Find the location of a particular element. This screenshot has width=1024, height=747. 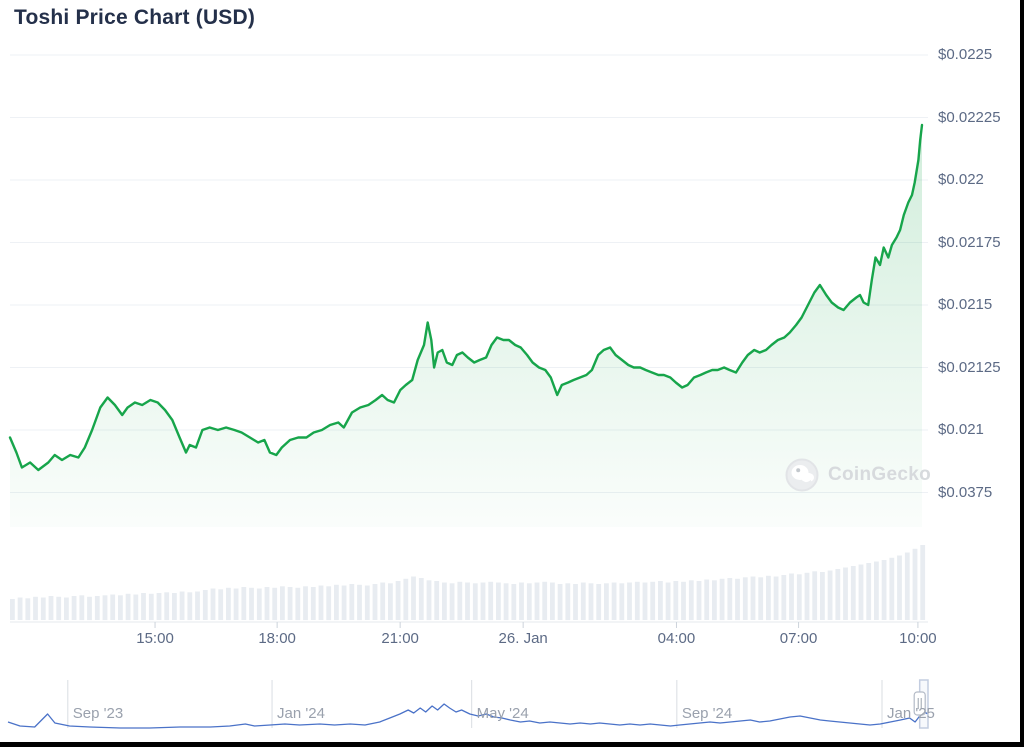

watermark-label: CoinGecko is located at coordinates (879, 474).